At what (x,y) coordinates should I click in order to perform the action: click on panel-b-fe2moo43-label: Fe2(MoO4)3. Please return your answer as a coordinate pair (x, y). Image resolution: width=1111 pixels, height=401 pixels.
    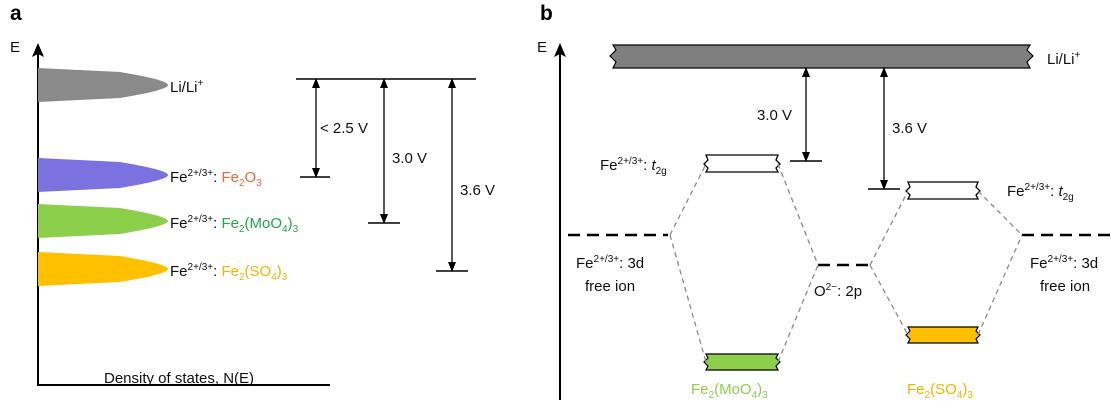
    Looking at the image, I should click on (729, 391).